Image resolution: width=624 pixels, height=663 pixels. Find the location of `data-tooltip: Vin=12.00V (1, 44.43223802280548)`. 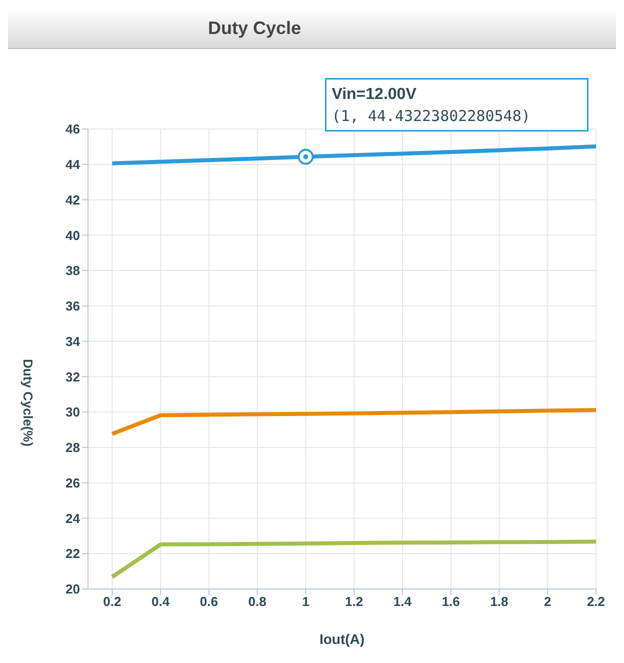

data-tooltip: Vin=12.00V (1, 44.43223802280548) is located at coordinates (443, 121).